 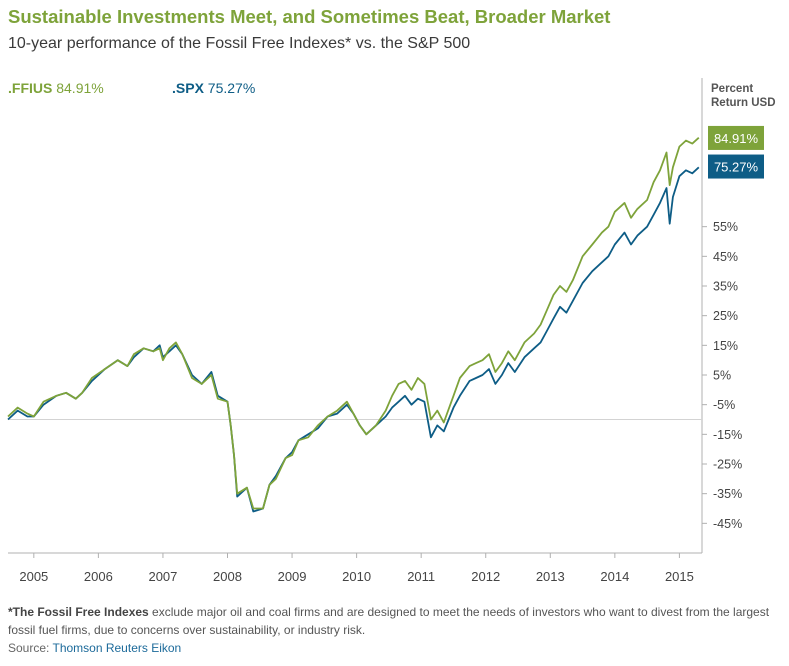 What do you see at coordinates (743, 96) in the screenshot?
I see `y-axis-unit-label: Percent Return USD` at bounding box center [743, 96].